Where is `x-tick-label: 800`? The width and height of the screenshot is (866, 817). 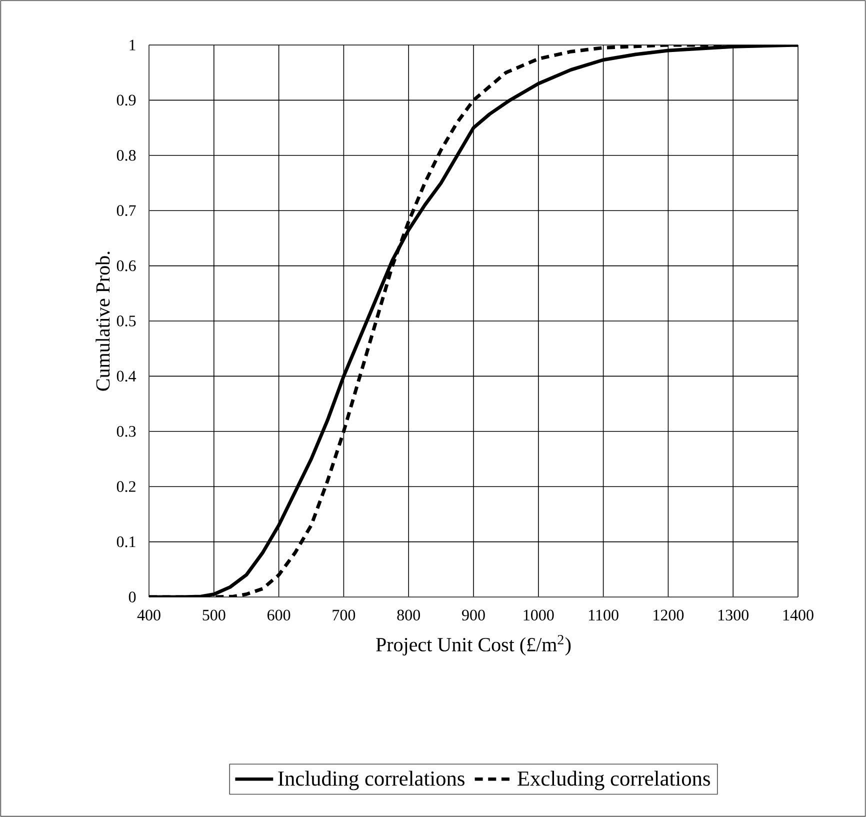 x-tick-label: 800 is located at coordinates (408, 615).